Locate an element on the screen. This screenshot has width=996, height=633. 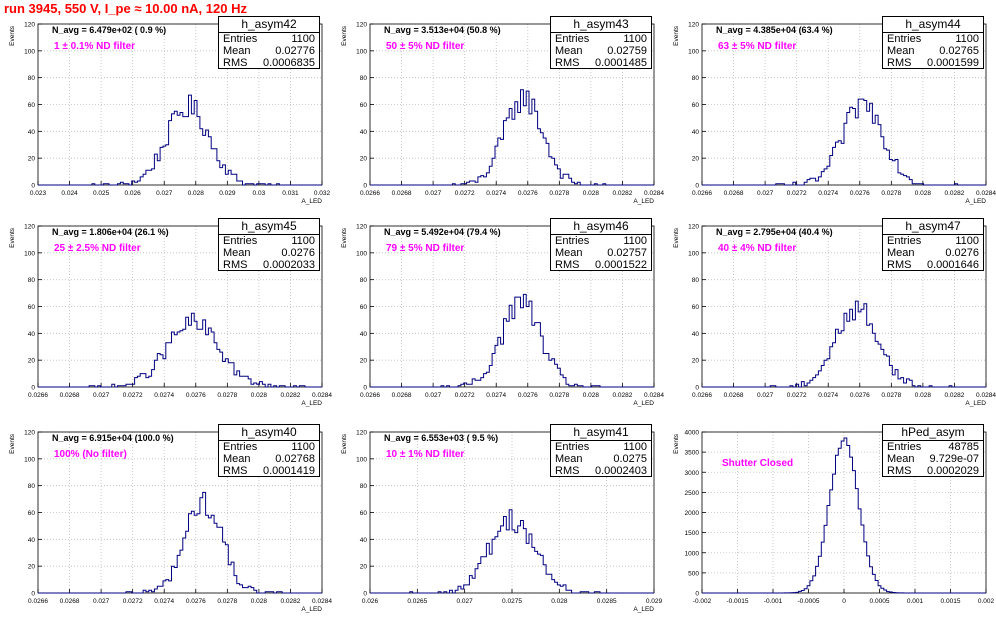
y-tick-label: 2000 is located at coordinates (692, 513).